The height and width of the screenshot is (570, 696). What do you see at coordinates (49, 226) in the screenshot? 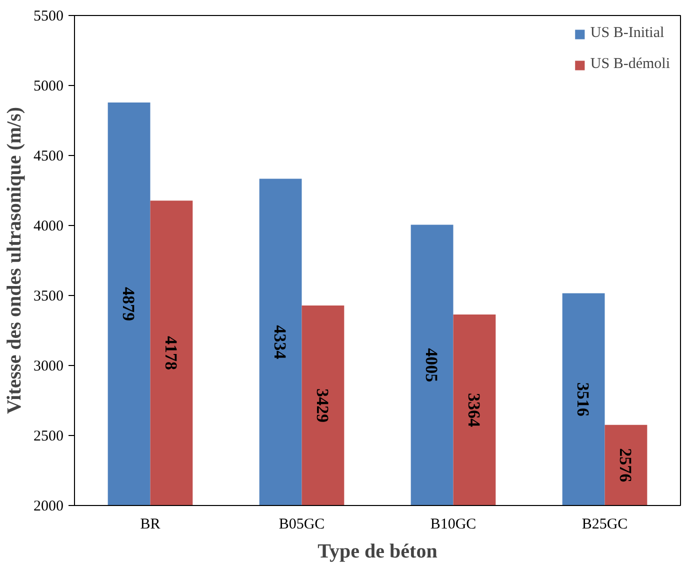
I see `y-tick-label: 4000` at bounding box center [49, 226].